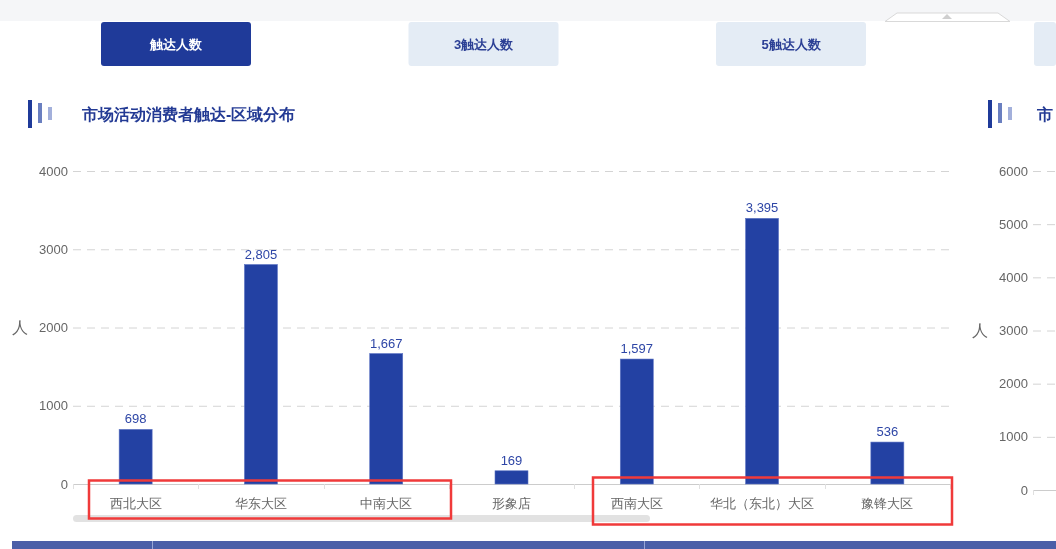 The width and height of the screenshot is (1056, 549). I want to click on data-label: 2,805, so click(261, 254).